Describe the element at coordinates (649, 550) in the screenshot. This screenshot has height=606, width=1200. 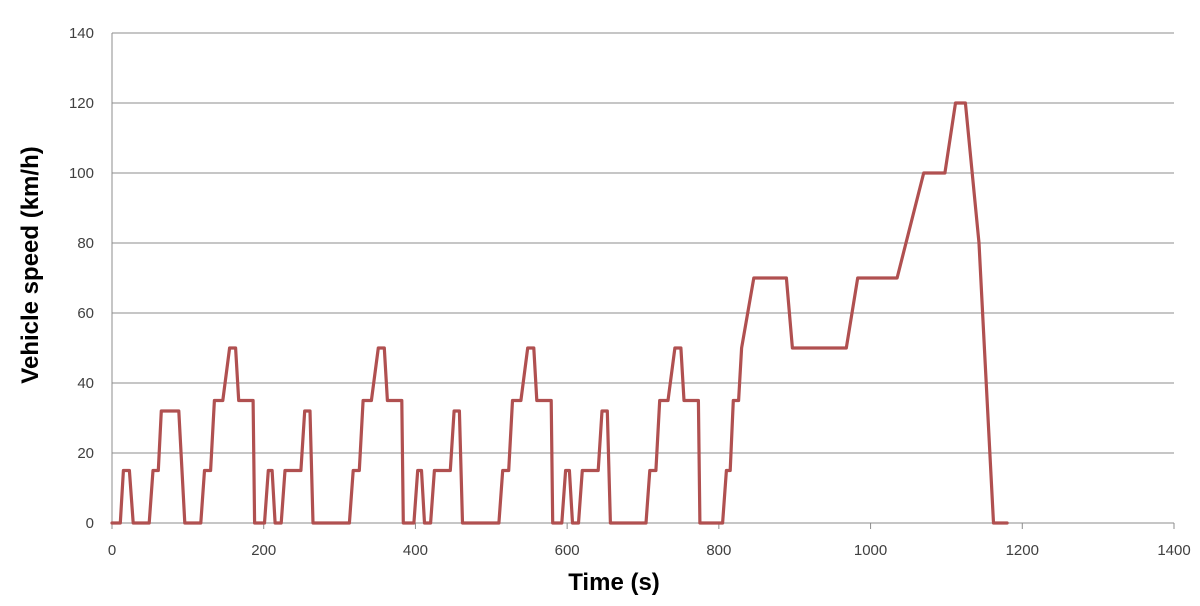
I see `x-tick-labels: 0 200 400 600 800 1000 1200 1400` at that location.